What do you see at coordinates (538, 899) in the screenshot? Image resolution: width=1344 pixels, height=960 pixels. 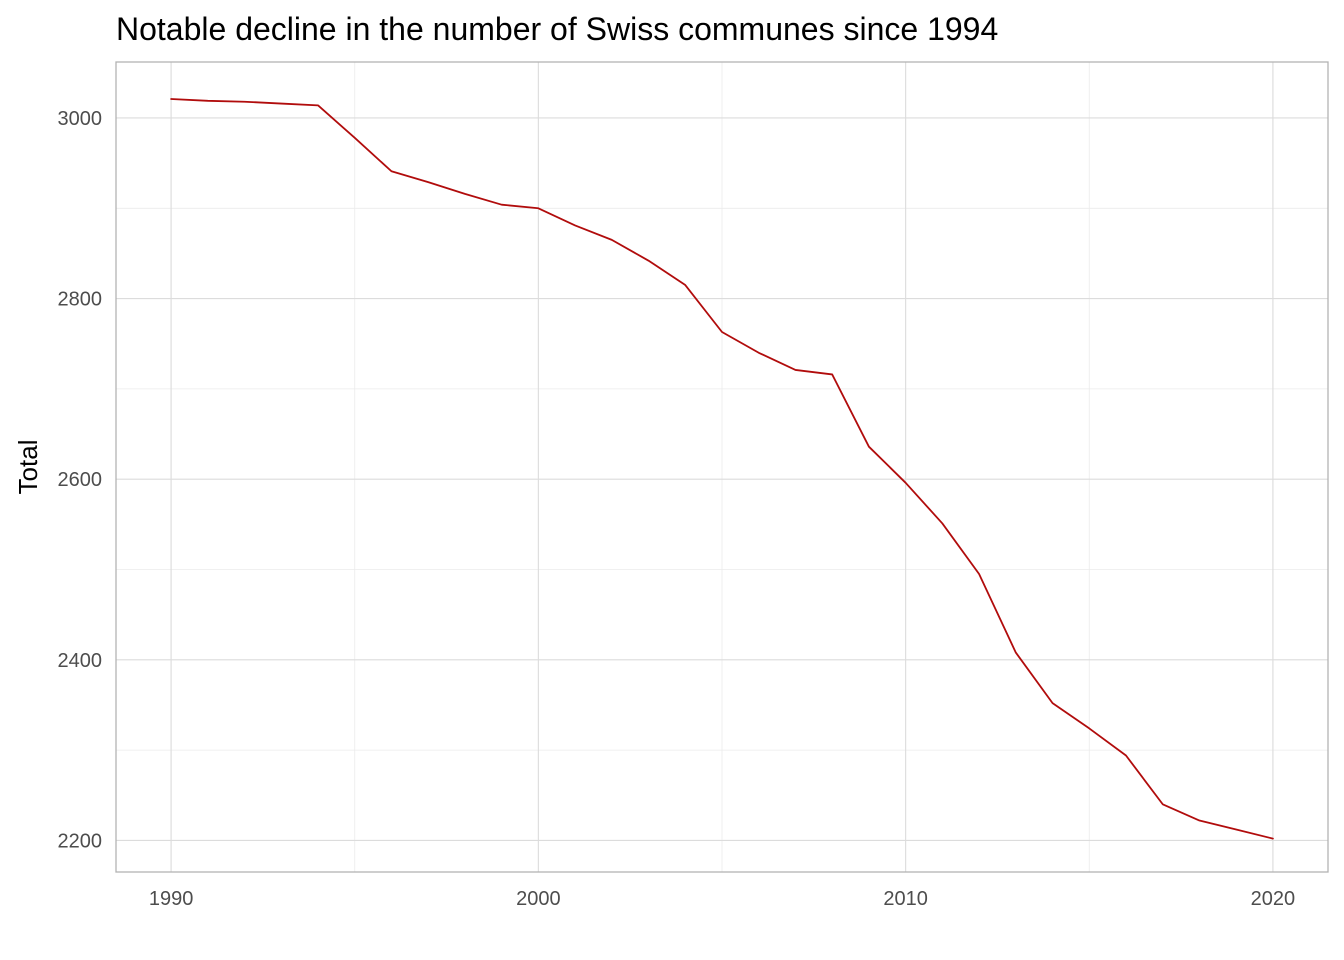 I see `x-tick-label: 2000` at bounding box center [538, 899].